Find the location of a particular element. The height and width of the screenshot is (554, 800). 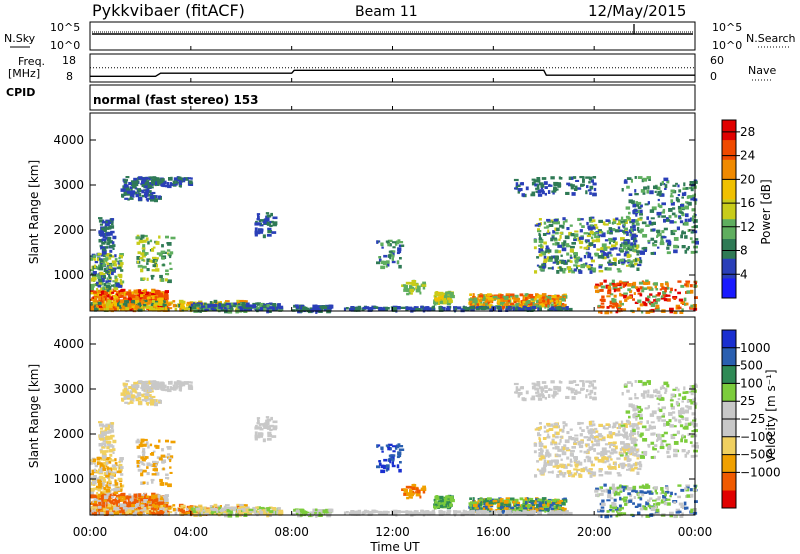

colorbar-tick-label: 12 is located at coordinates (747, 227).